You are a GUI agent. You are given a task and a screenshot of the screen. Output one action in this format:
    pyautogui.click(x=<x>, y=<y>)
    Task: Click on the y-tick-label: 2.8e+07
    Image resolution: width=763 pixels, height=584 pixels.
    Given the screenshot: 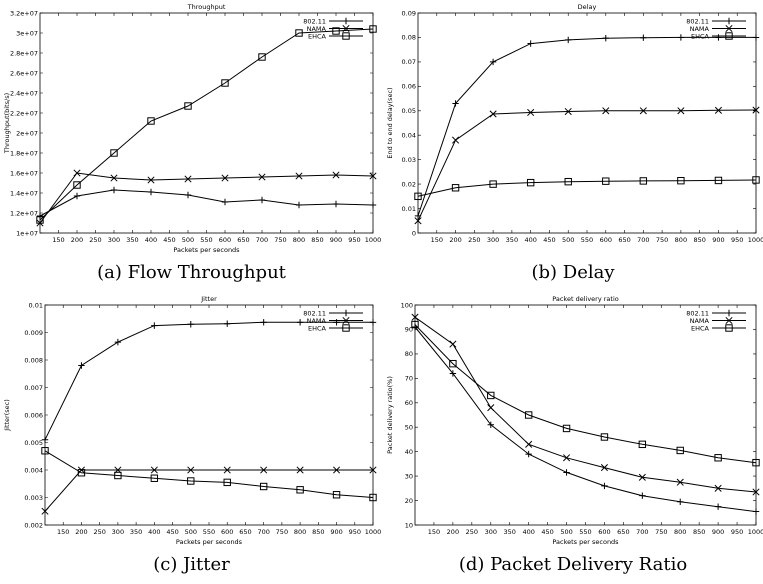 What is the action you would take?
    pyautogui.click(x=24, y=53)
    